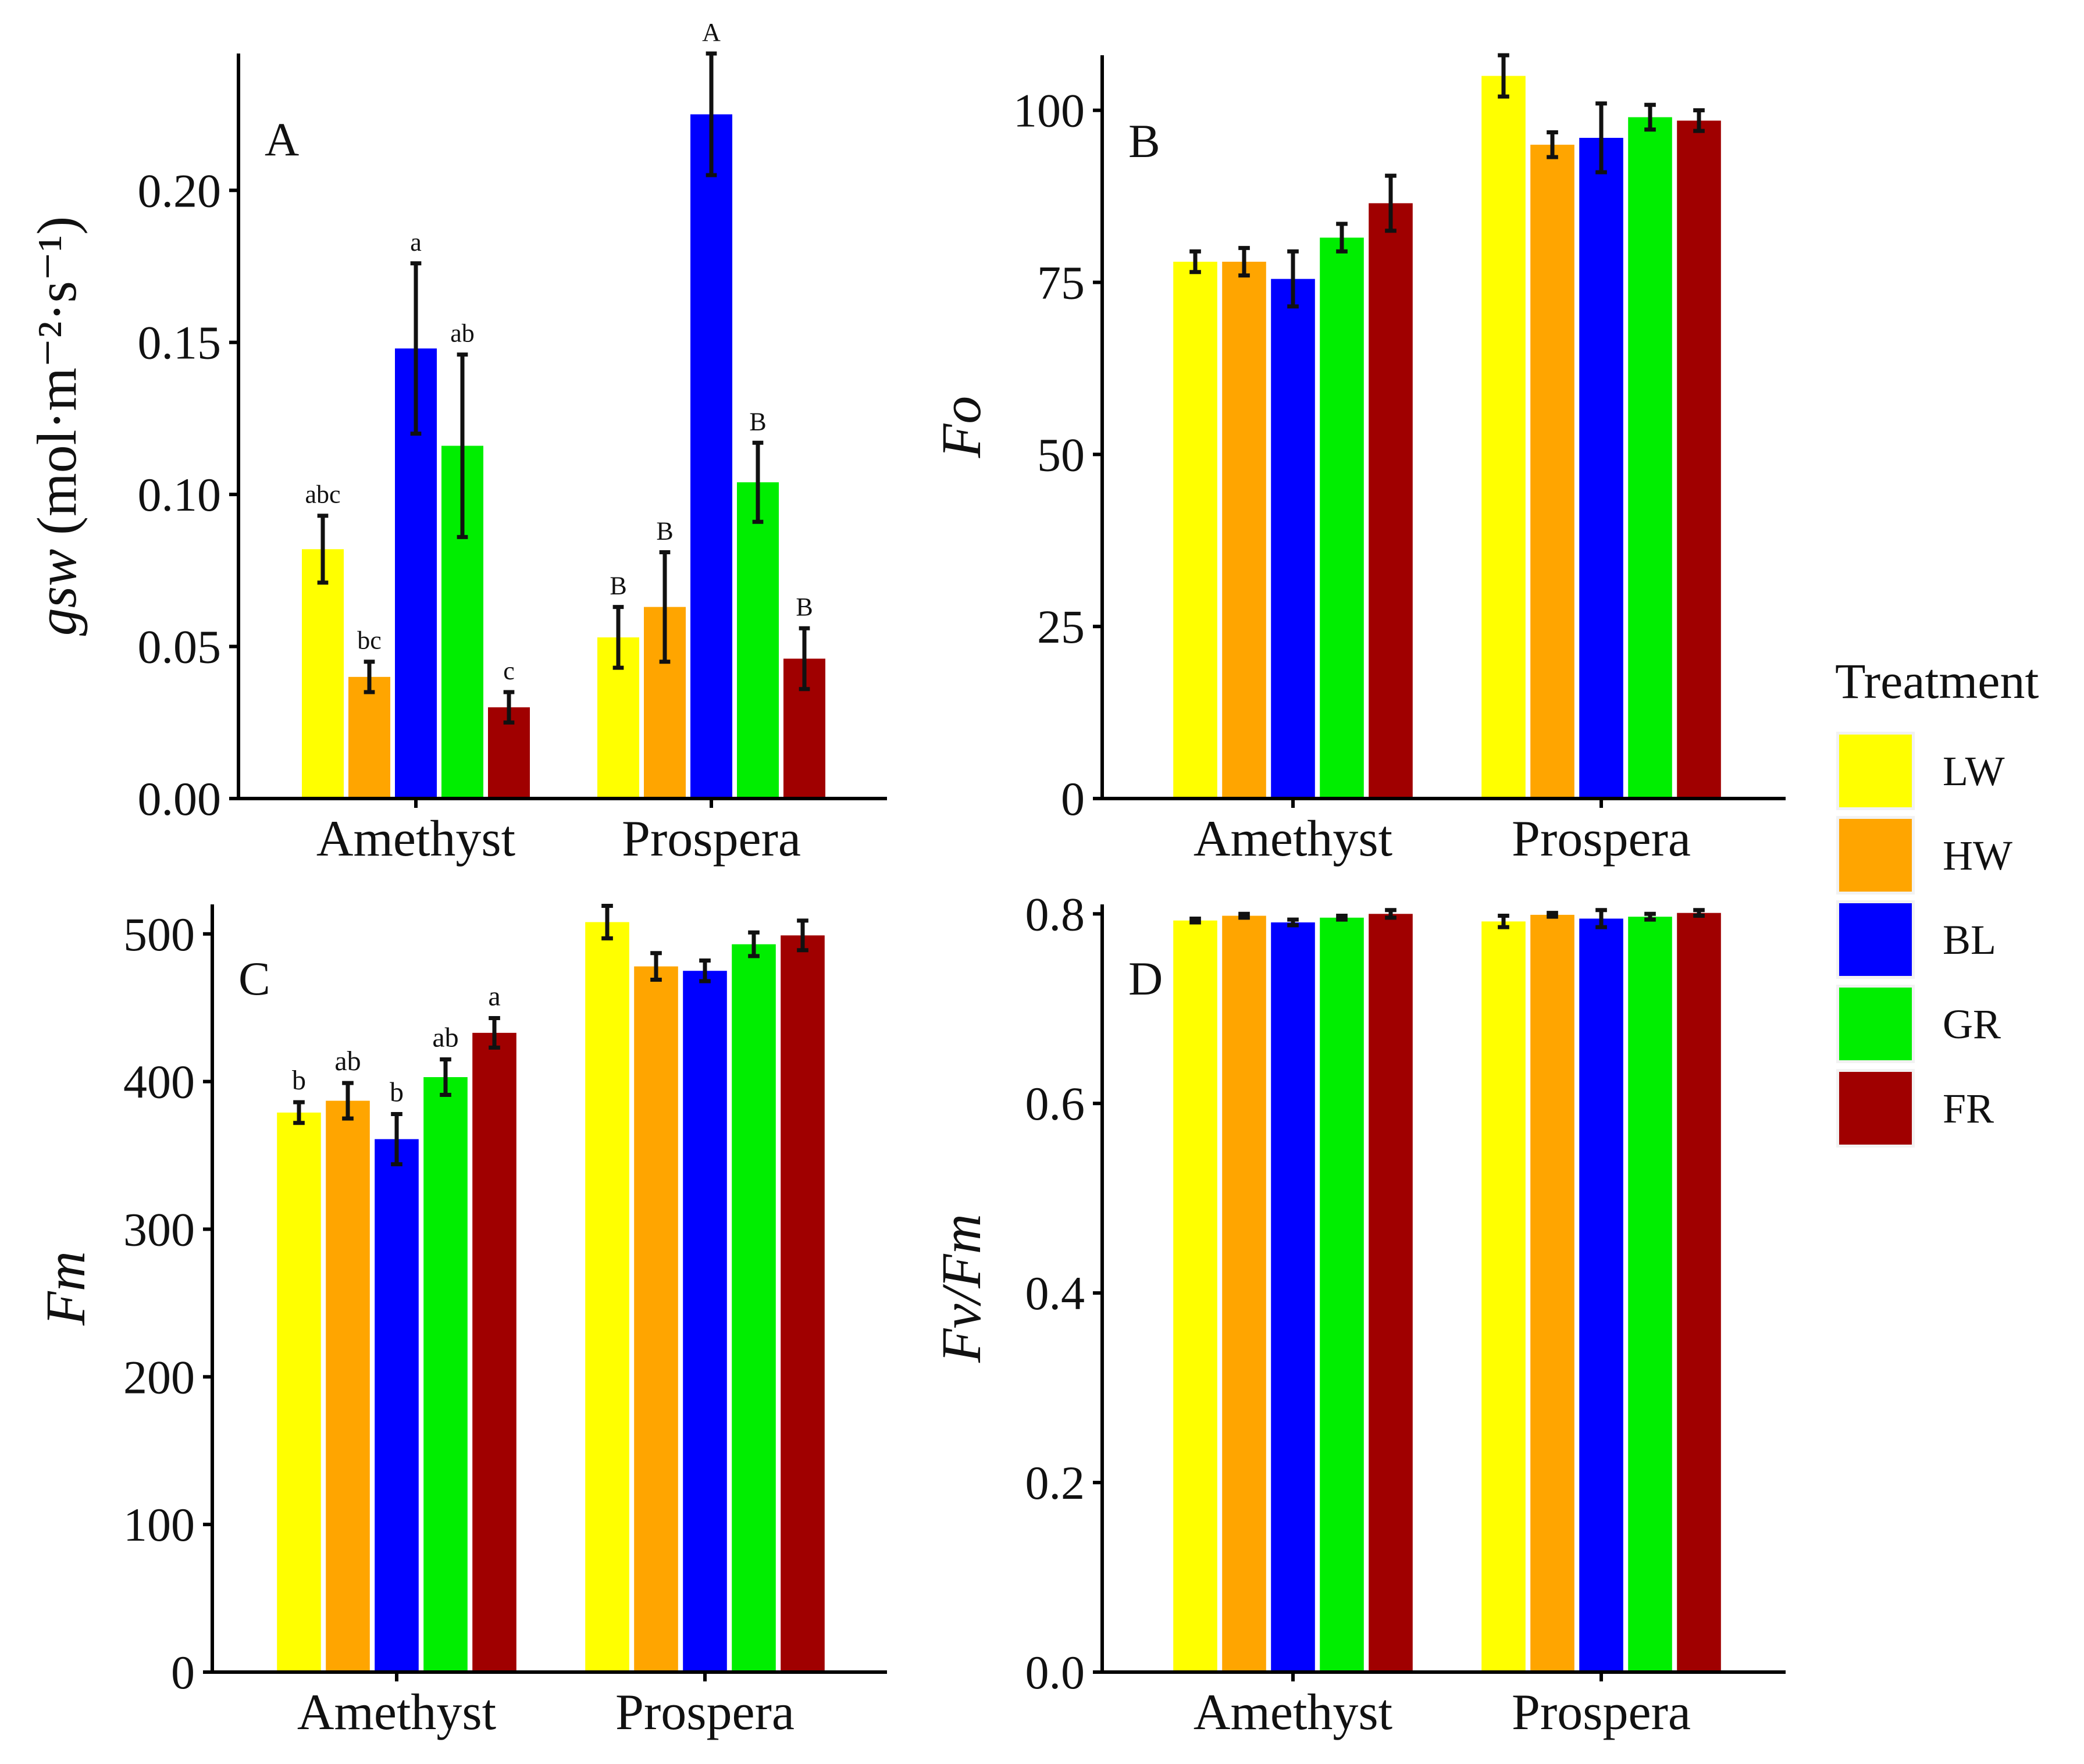 This screenshot has width=2084, height=1764. What do you see at coordinates (1650, 1294) in the screenshot?
I see `bar-D-prospera-gr` at bounding box center [1650, 1294].